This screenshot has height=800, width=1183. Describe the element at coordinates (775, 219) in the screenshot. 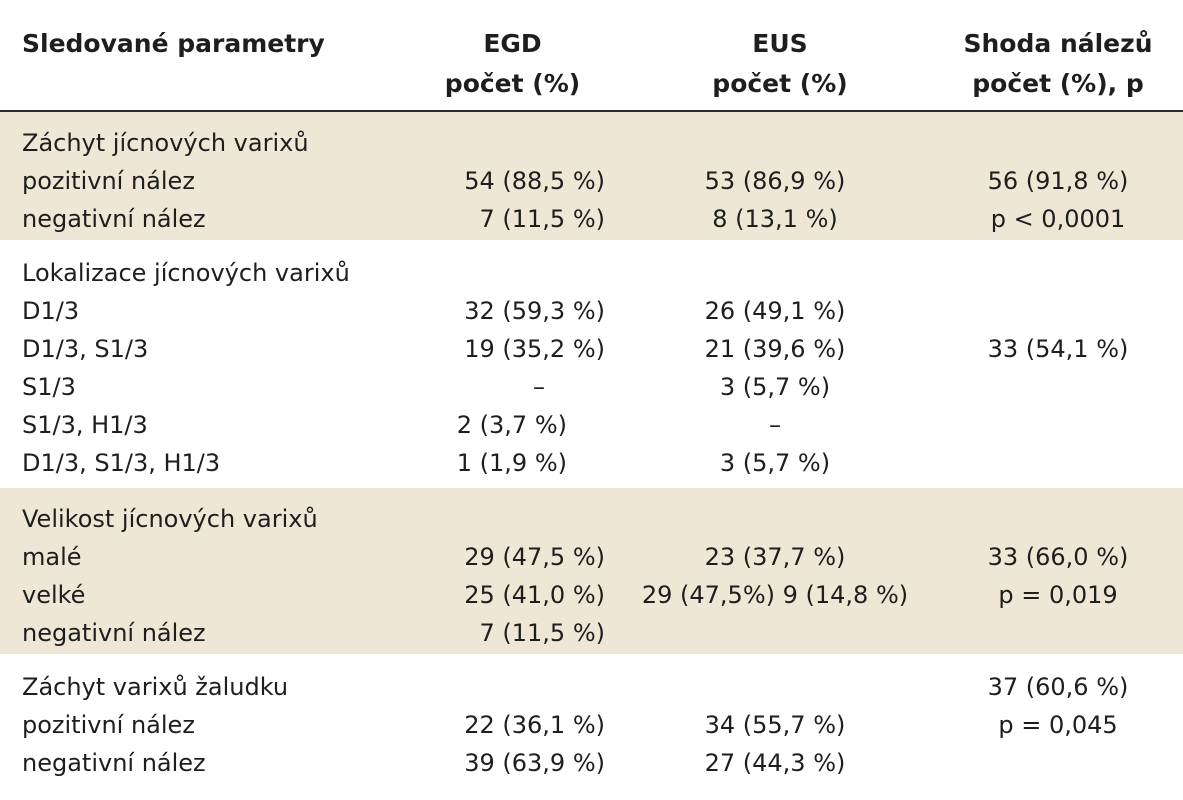

I see `eus-value: 8 (13,1 %)` at that location.